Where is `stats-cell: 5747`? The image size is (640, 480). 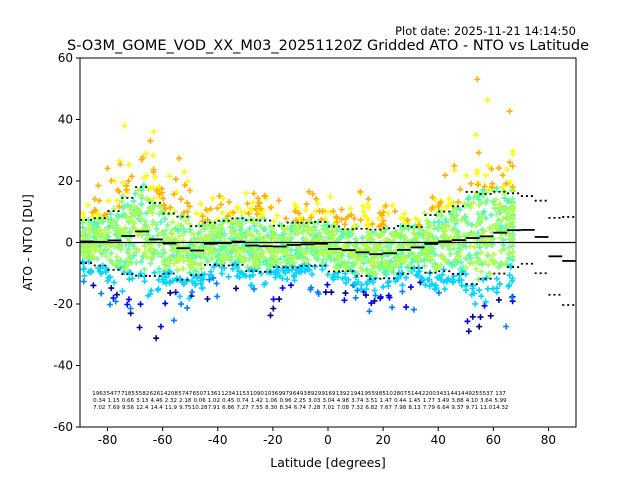 stats-cell: 5747 is located at coordinates (185, 394).